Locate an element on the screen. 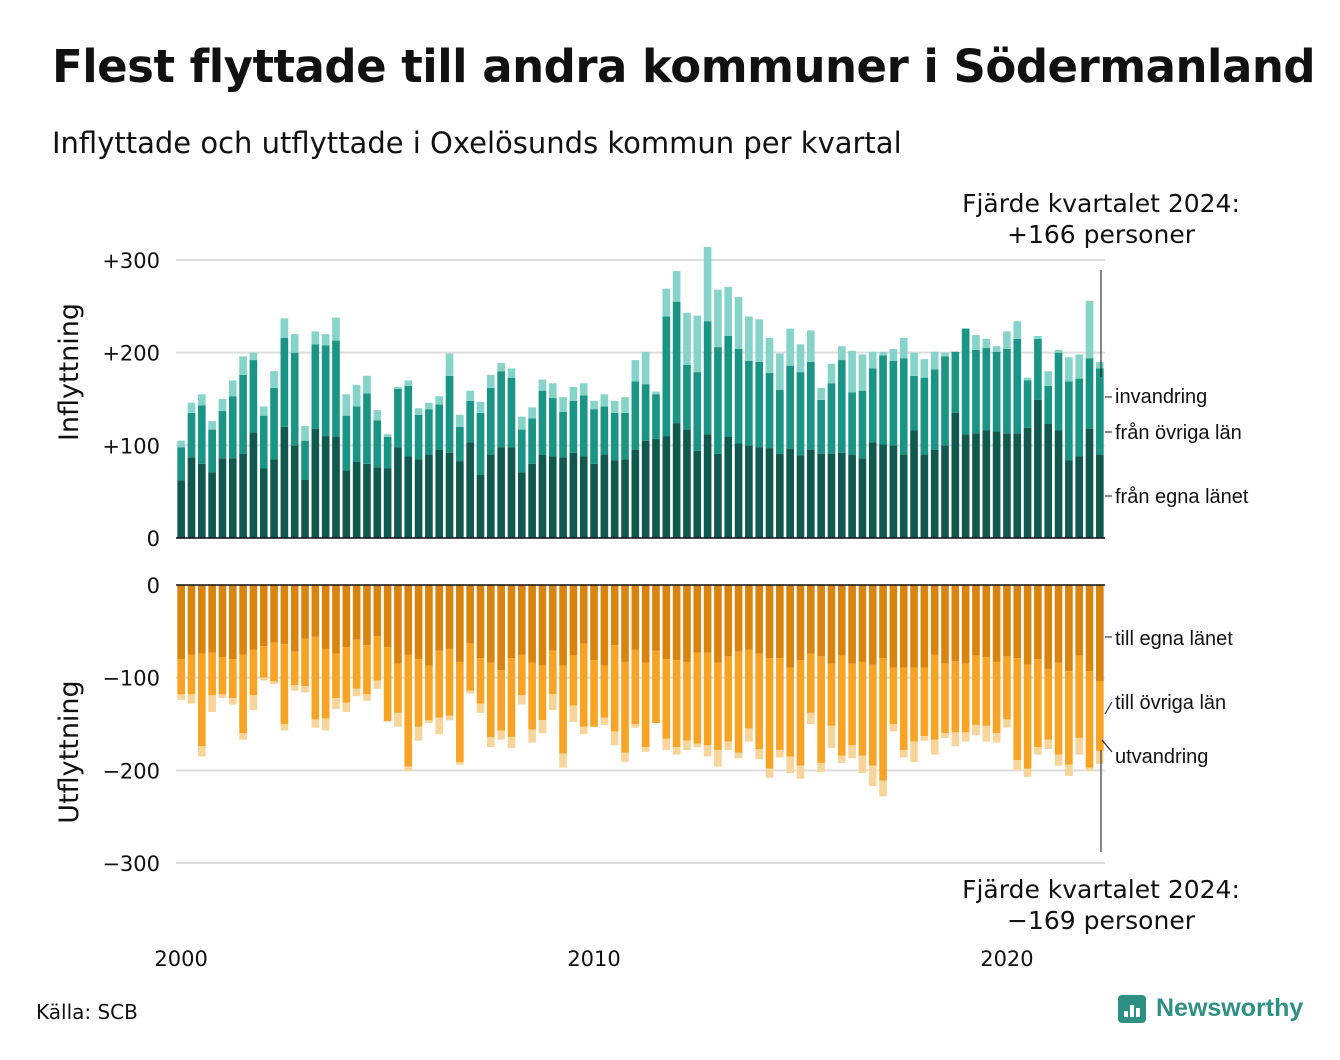 The height and width of the screenshot is (1060, 1340). ytick-label-out: −300 is located at coordinates (131, 864).